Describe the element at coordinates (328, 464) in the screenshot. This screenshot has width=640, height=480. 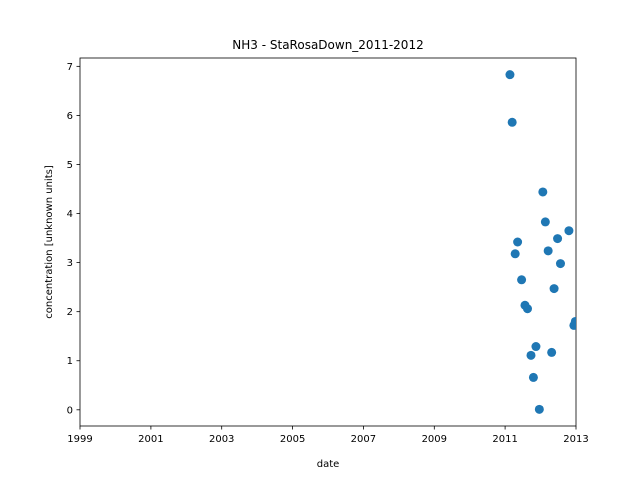
I see `x-axis-title: date` at that location.